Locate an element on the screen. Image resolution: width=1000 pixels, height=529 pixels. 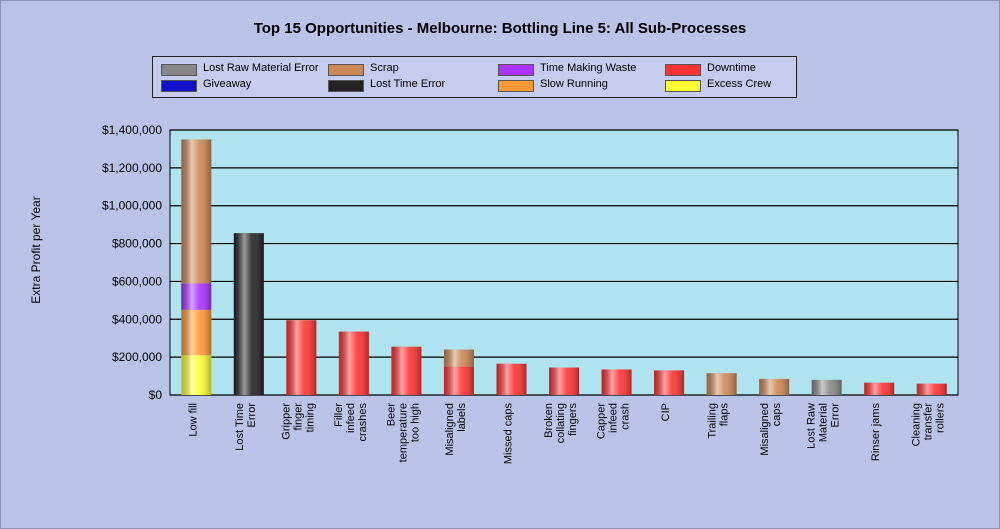
legend-label-downtime: Downtime is located at coordinates (731, 68).